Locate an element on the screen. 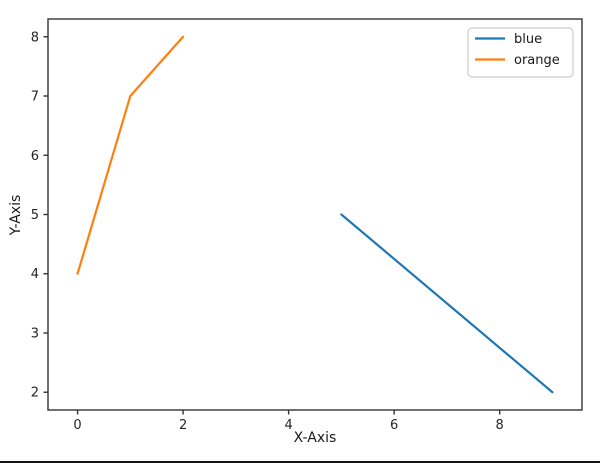  legend: blue orange is located at coordinates (520, 52).